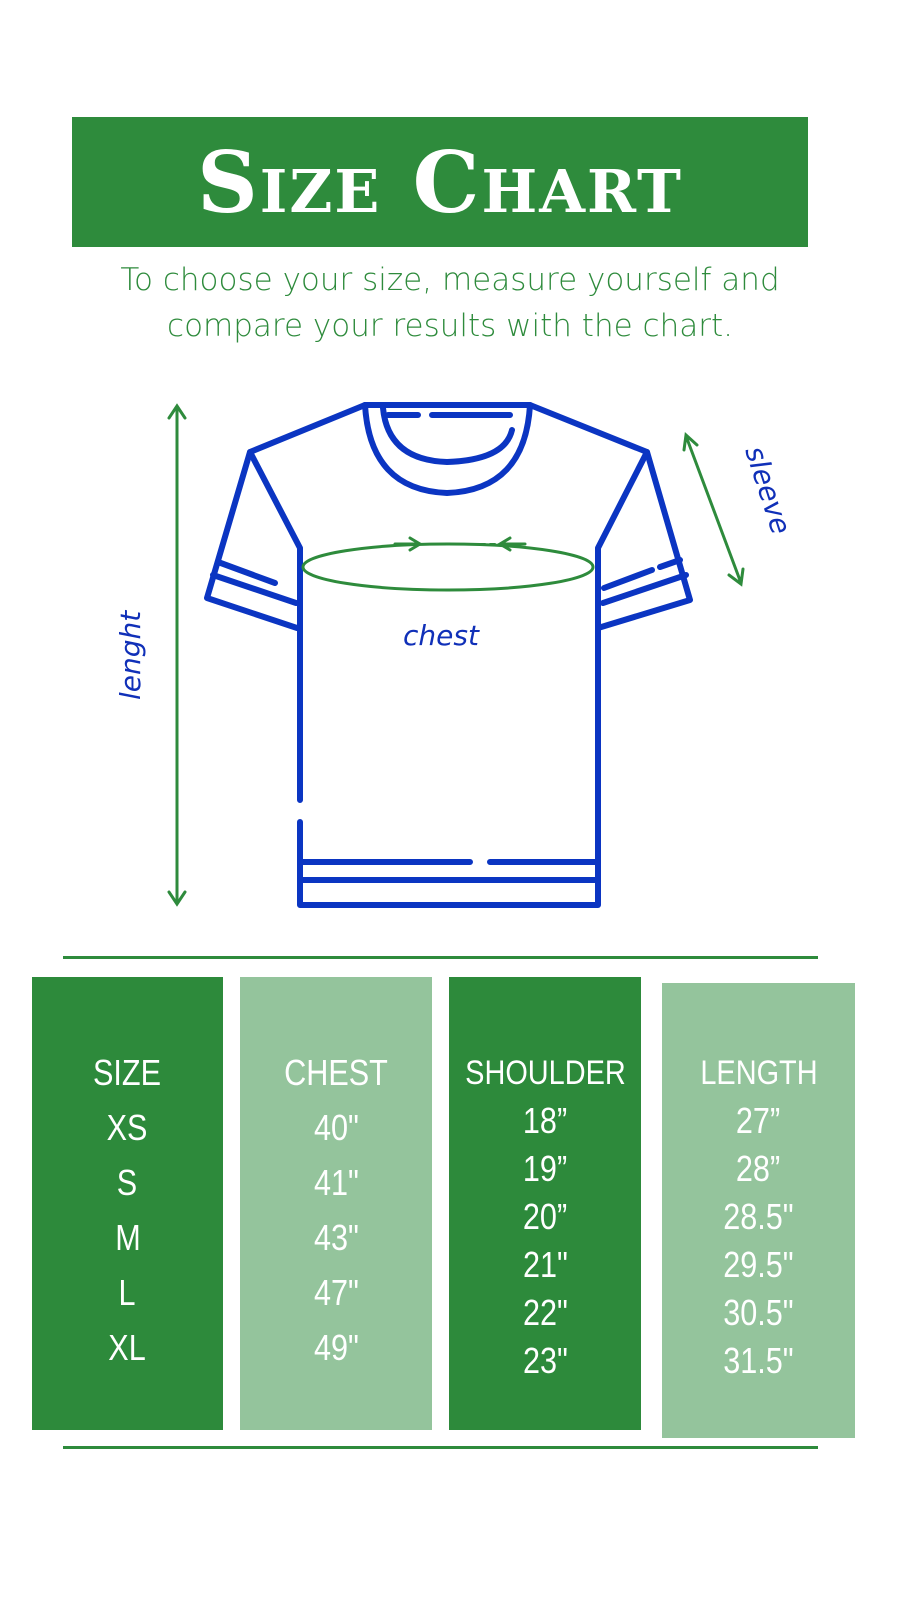  What do you see at coordinates (127, 1182) in the screenshot?
I see `table-cell: S` at bounding box center [127, 1182].